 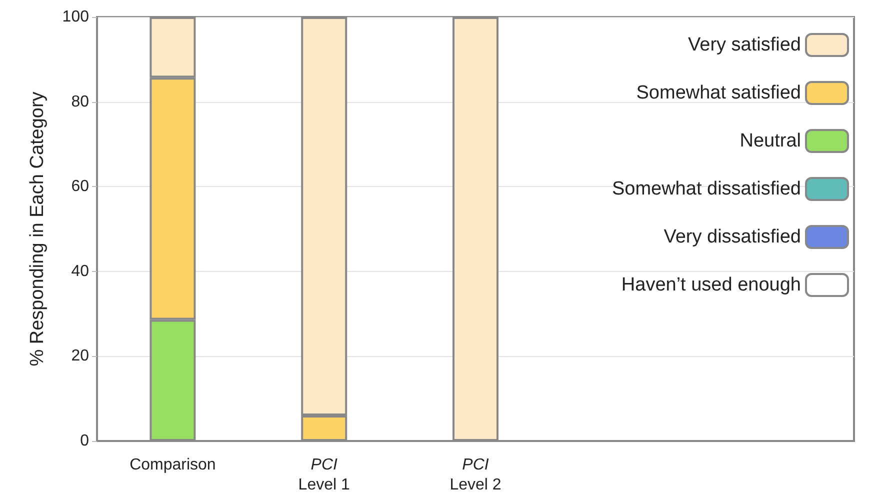 I want to click on y-tick-label: 40, so click(x=80, y=271).